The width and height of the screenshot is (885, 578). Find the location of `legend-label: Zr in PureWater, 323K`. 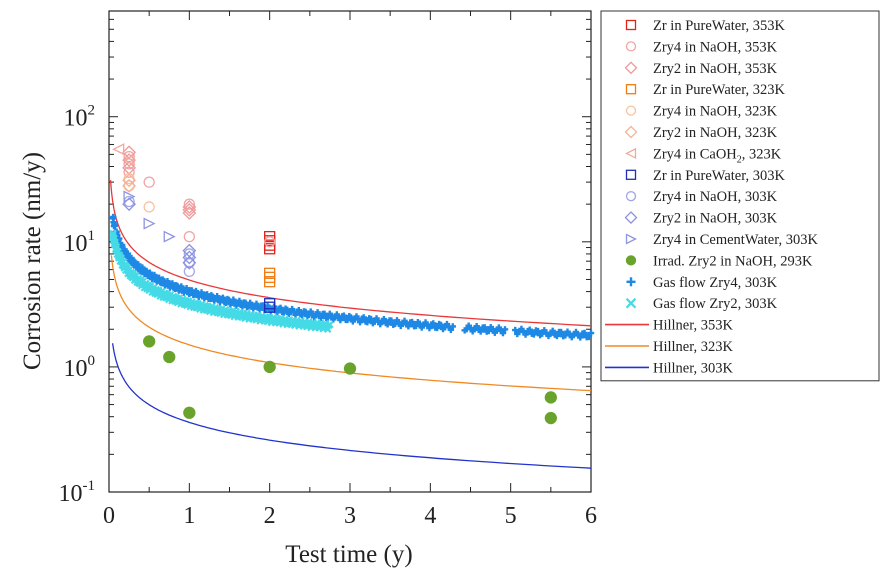

legend-label: Zr in PureWater, 323K is located at coordinates (719, 90).